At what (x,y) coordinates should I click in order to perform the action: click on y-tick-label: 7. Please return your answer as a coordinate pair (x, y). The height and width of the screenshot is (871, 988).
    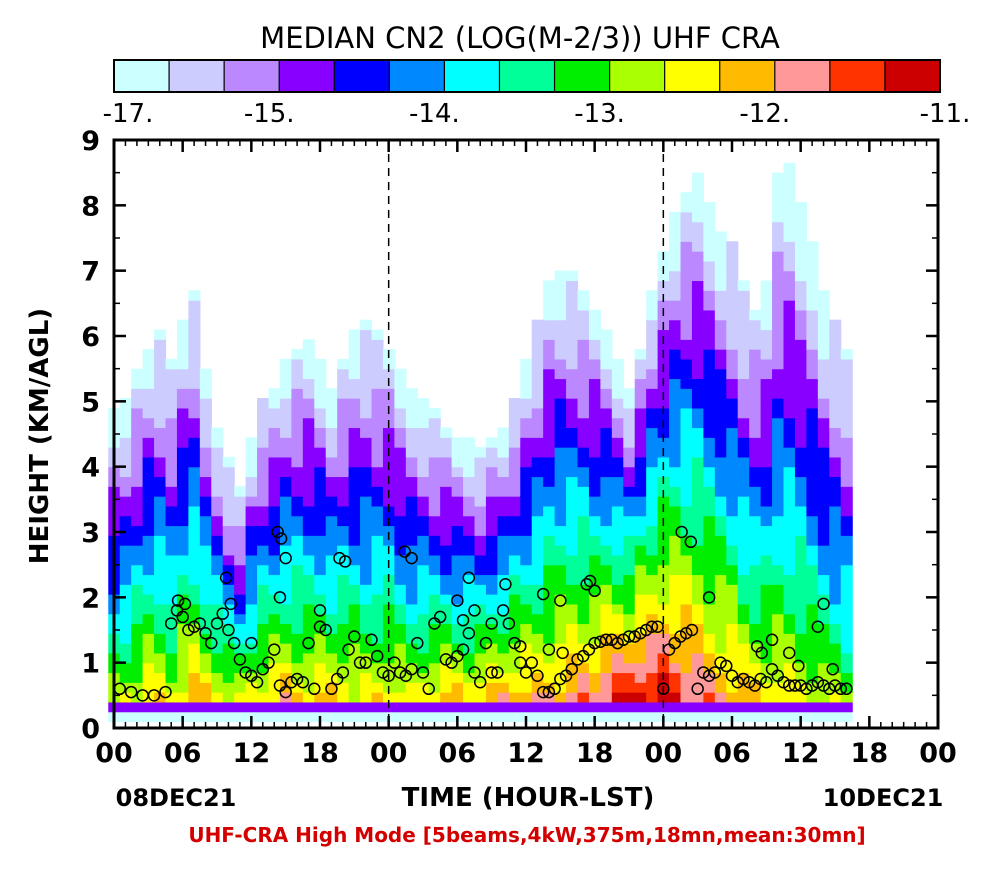
    Looking at the image, I should click on (90, 272).